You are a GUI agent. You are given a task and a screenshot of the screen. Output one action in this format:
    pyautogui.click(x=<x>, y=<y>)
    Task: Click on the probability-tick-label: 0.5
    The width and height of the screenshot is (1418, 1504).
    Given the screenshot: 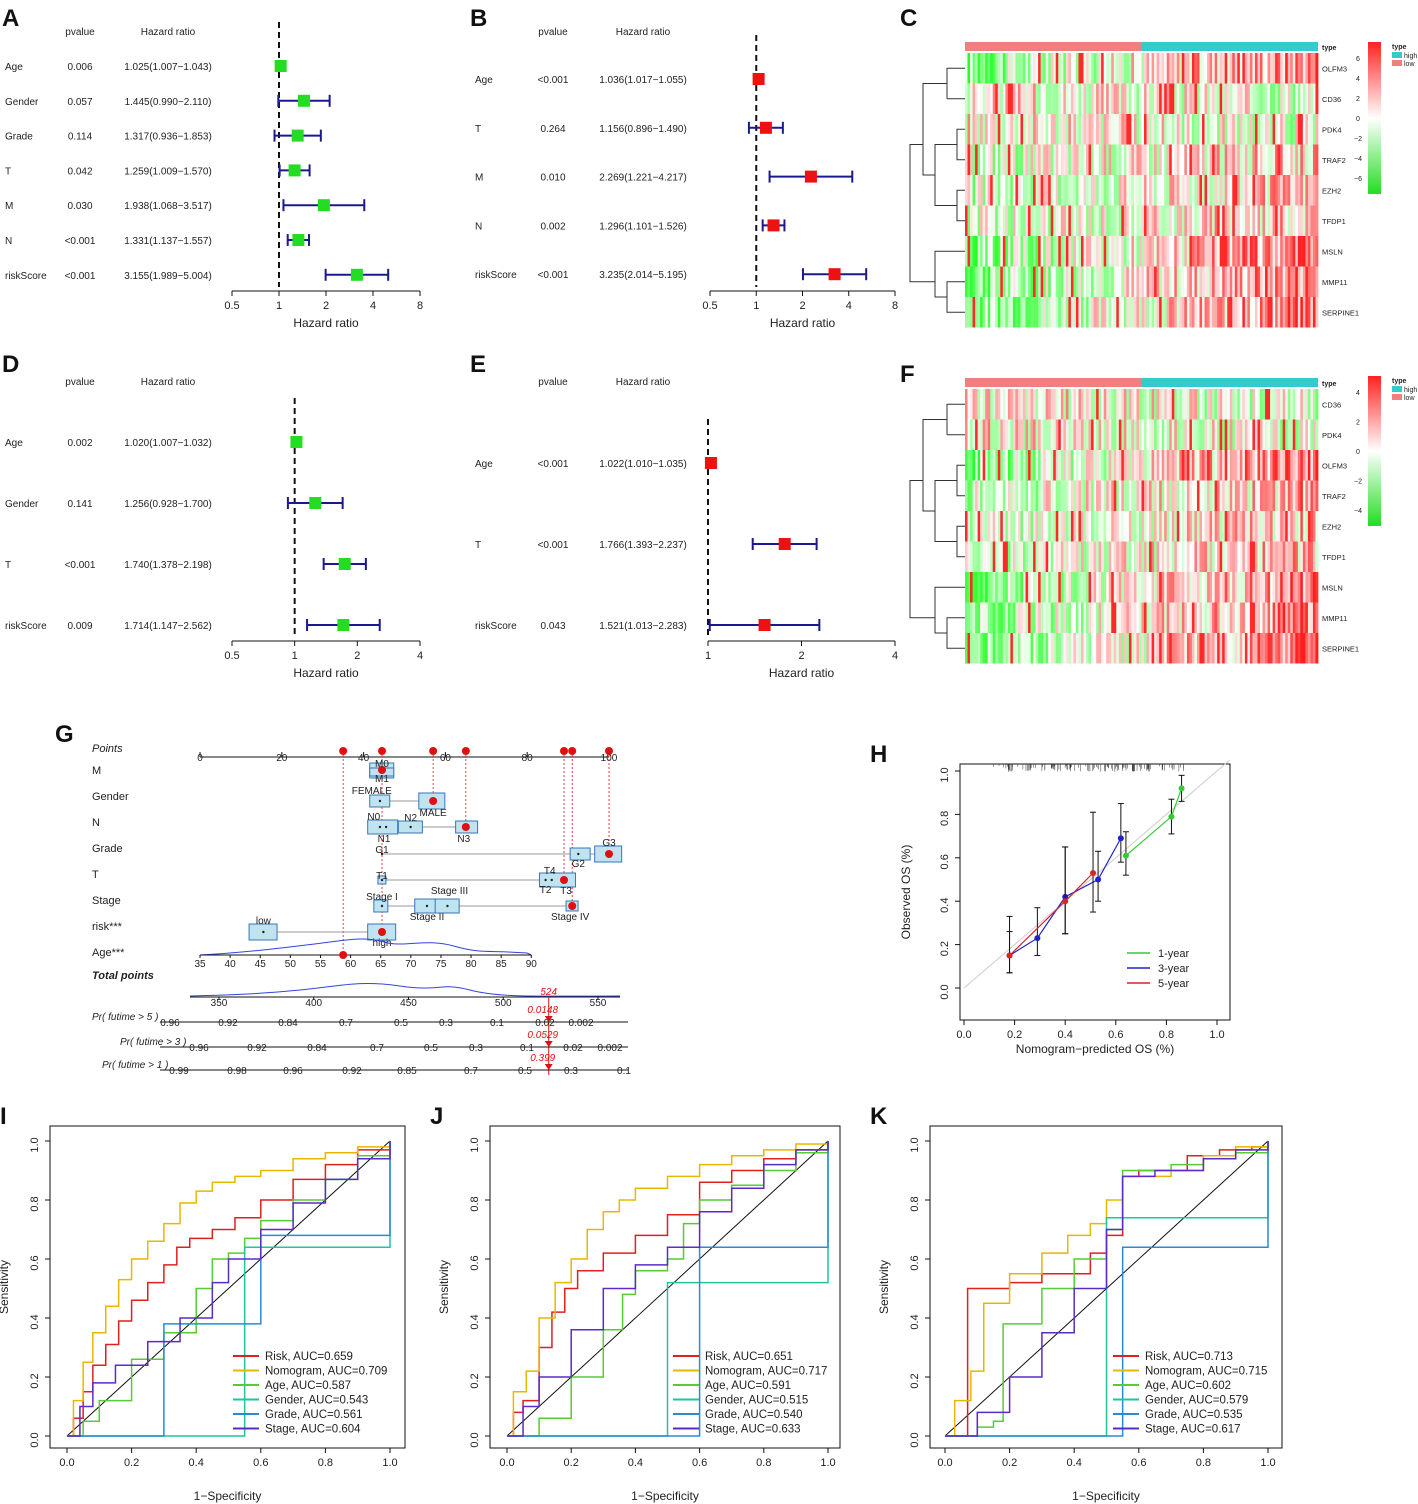 What is the action you would take?
    pyautogui.click(x=525, y=1071)
    